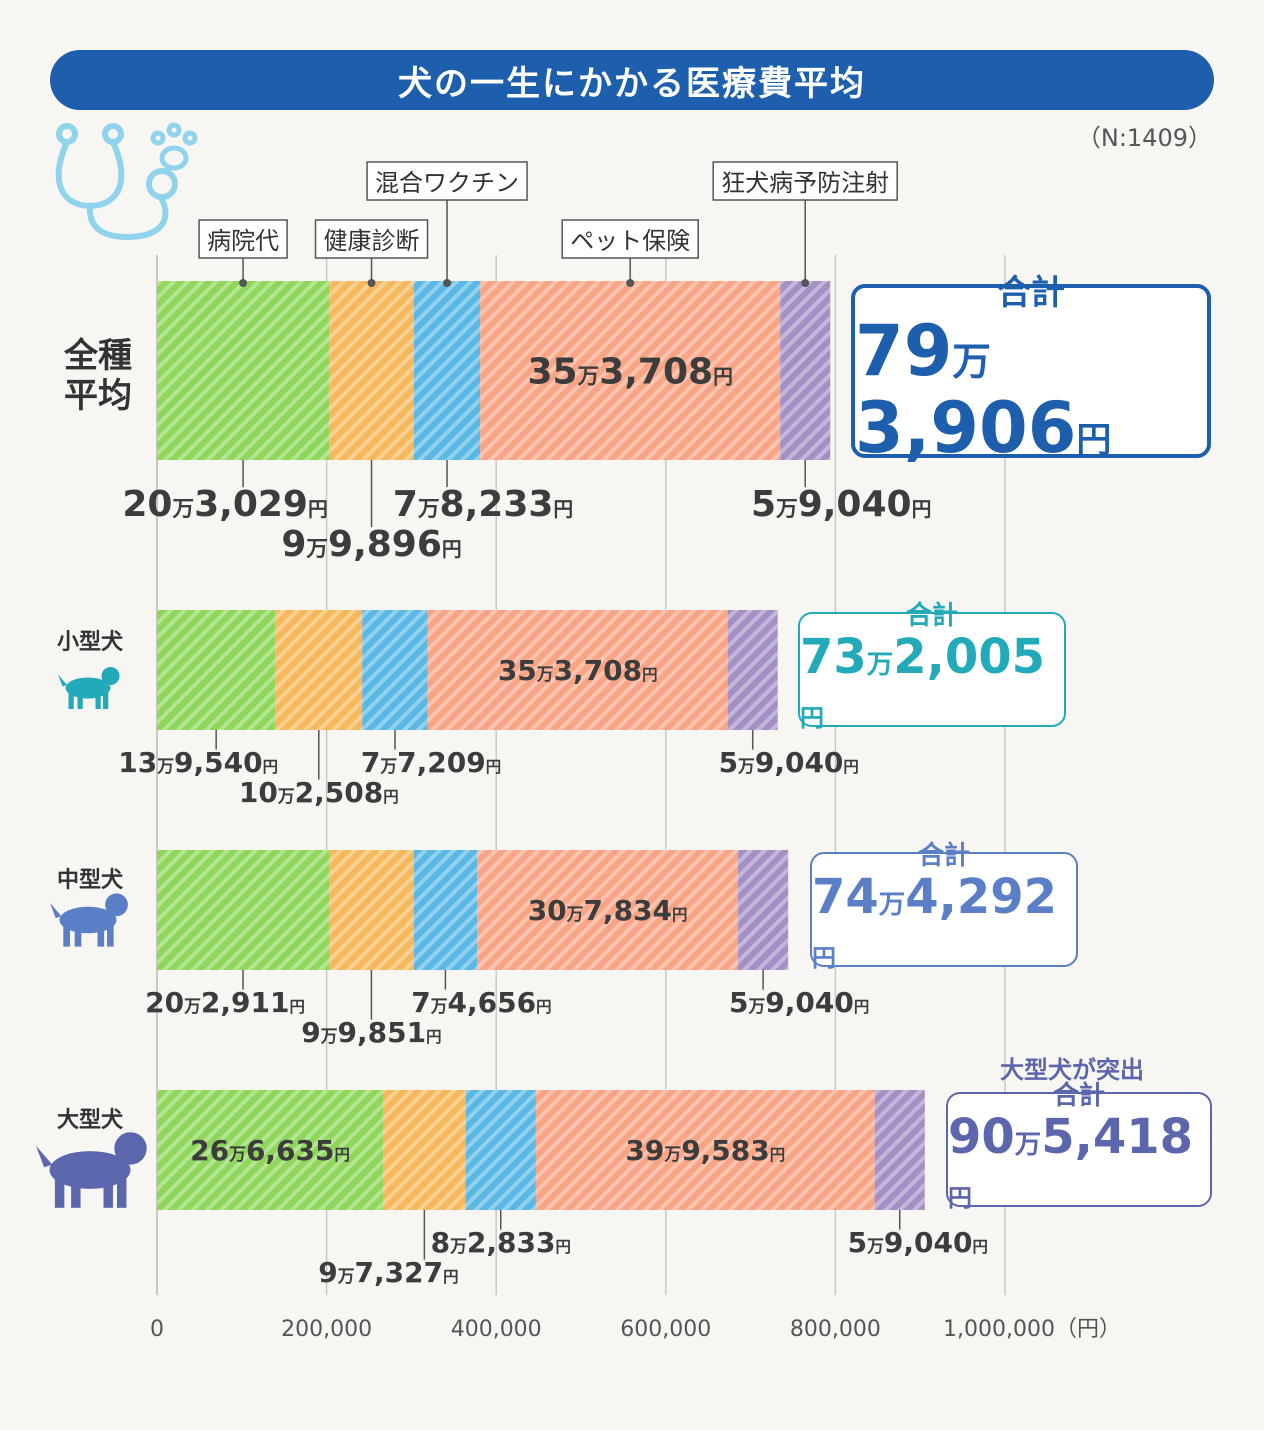 The image size is (1264, 1430). What do you see at coordinates (225, 1002) in the screenshot?
I see `data-label: 20万2,911円` at bounding box center [225, 1002].